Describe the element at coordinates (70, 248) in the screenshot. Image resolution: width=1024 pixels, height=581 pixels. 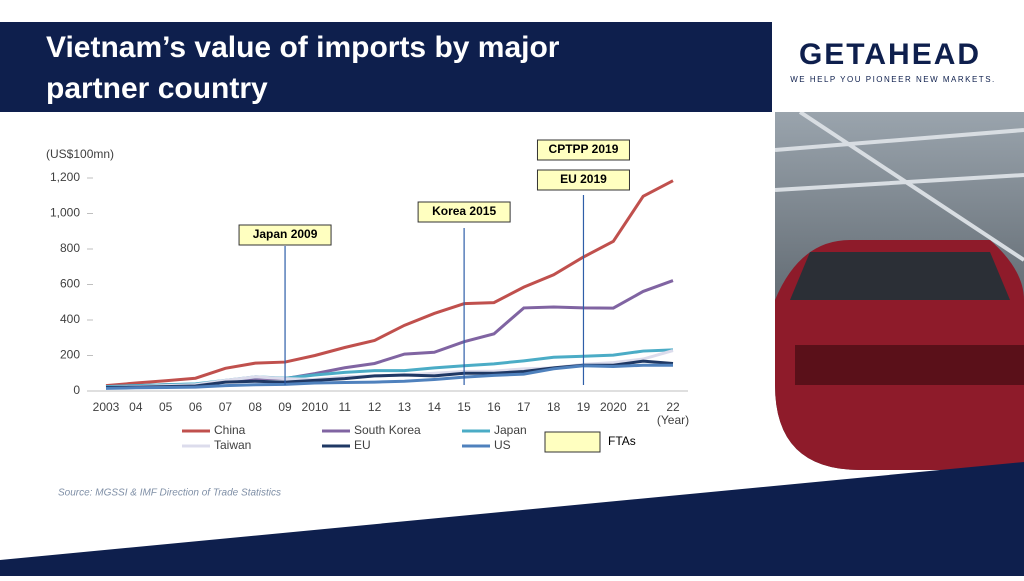
I see `y-tick-label: 800` at that location.